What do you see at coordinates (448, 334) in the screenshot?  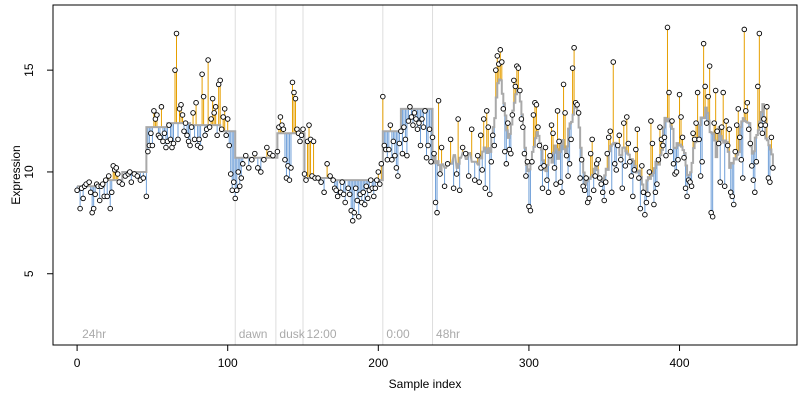 I see `annotation-label: 48hr` at bounding box center [448, 334].